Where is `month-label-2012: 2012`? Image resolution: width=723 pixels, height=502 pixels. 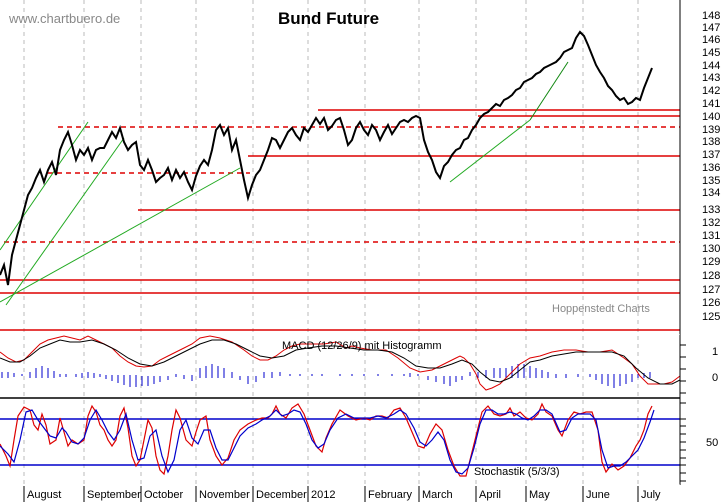 month-label-2012: 2012 is located at coordinates (323, 495).